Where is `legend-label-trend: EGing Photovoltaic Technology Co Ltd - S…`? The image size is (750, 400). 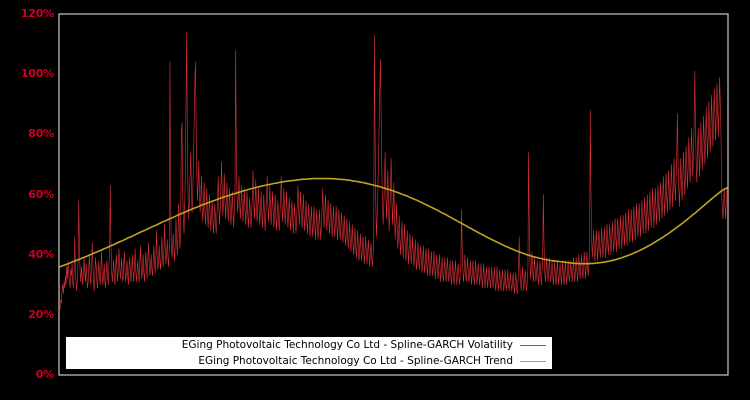 legend-label-trend: EGing Photovoltaic Technology Co Ltd - S… is located at coordinates (355, 361).